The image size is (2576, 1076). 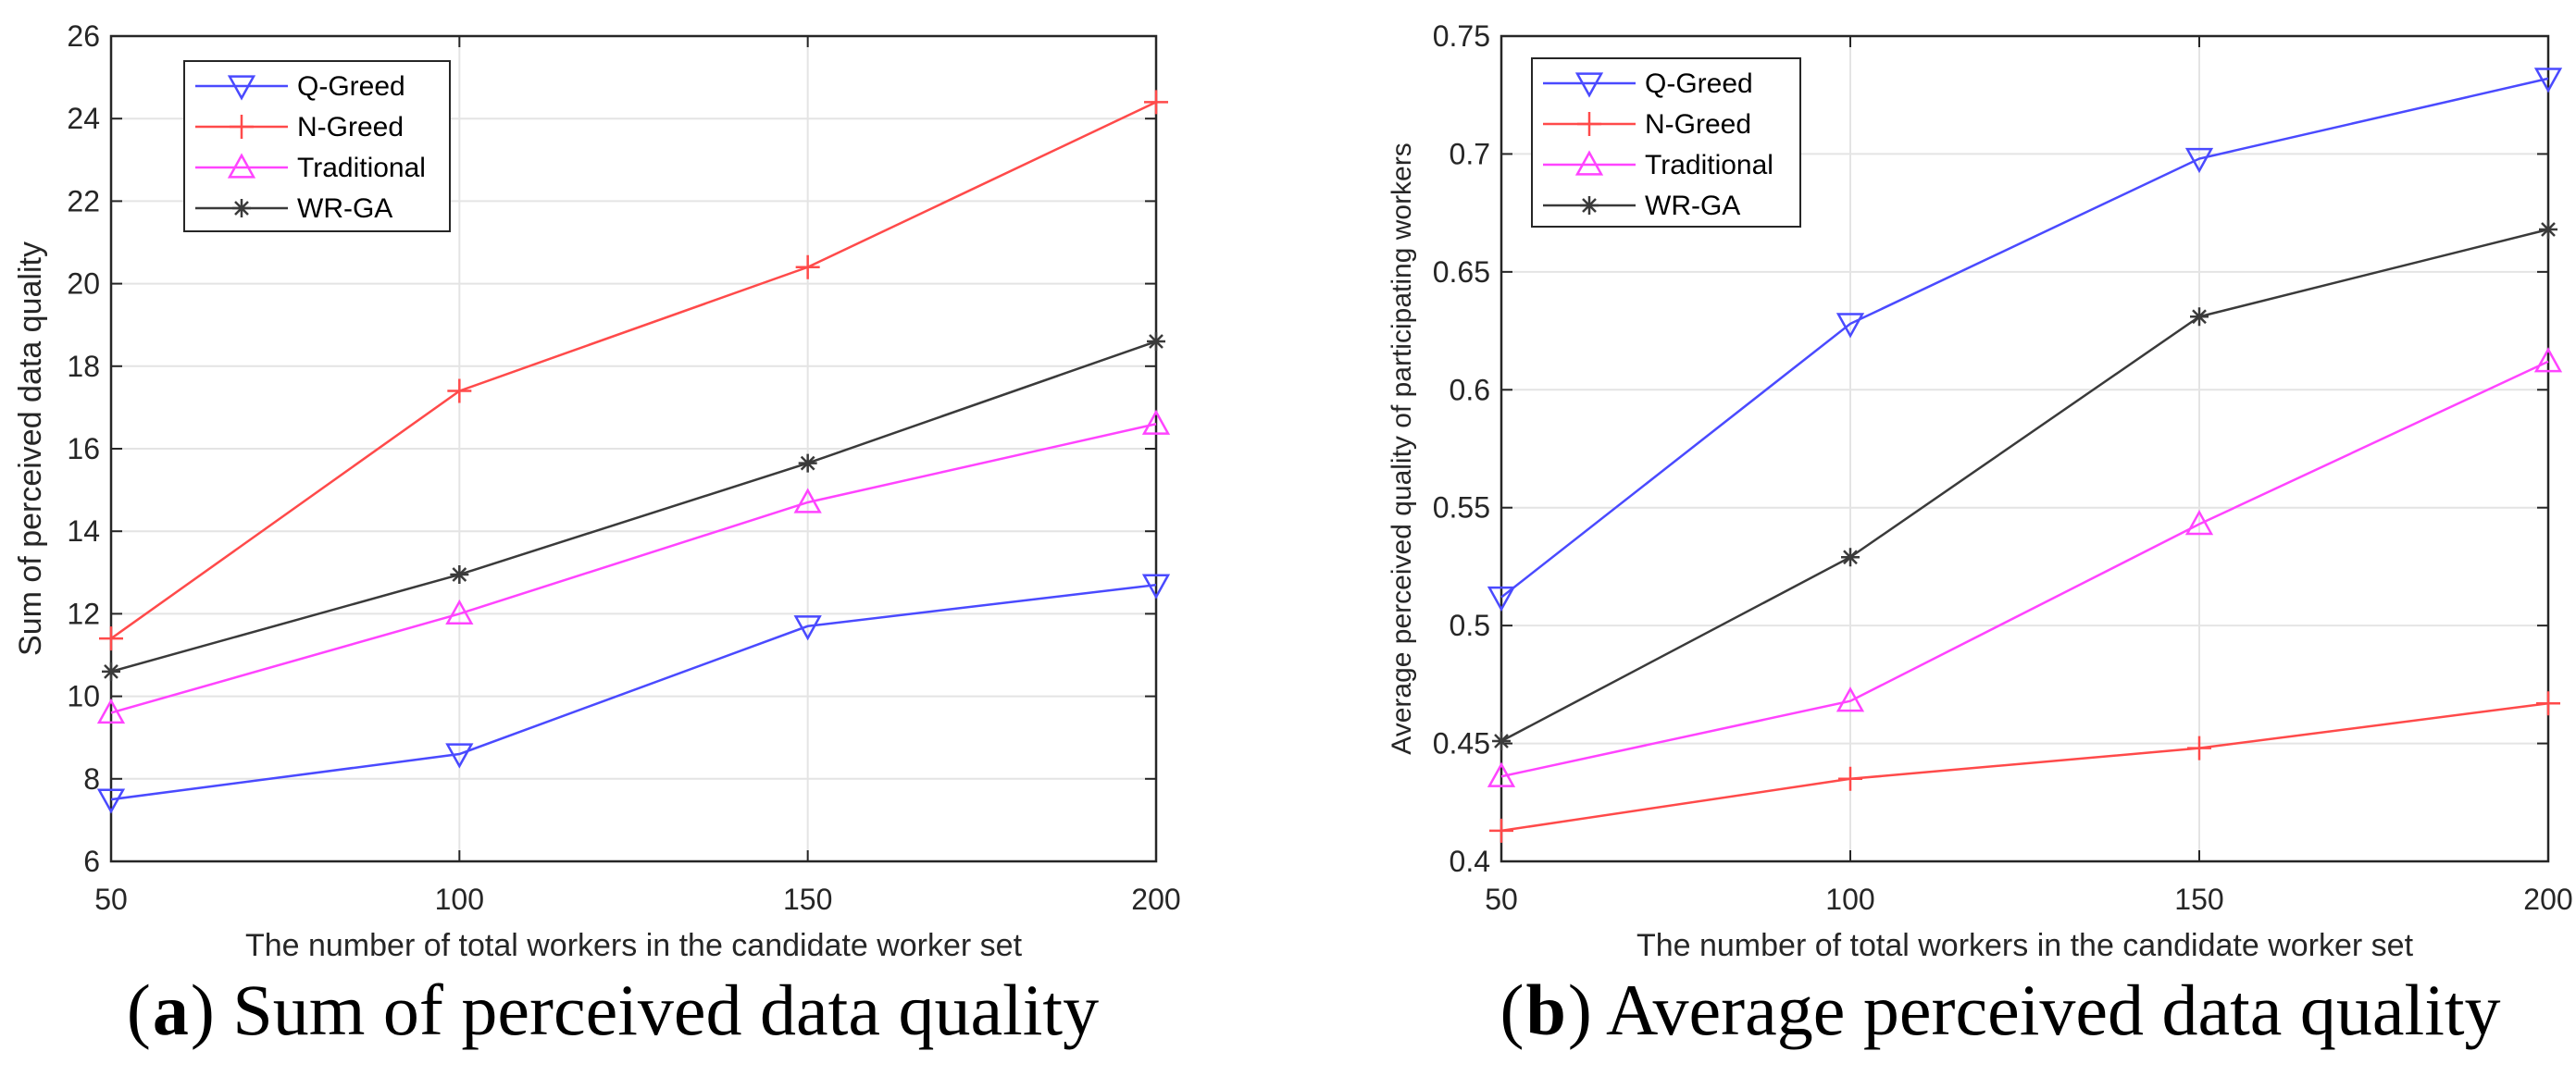 What do you see at coordinates (83, 449) in the screenshot?
I see `y-tick-label: 16` at bounding box center [83, 449].